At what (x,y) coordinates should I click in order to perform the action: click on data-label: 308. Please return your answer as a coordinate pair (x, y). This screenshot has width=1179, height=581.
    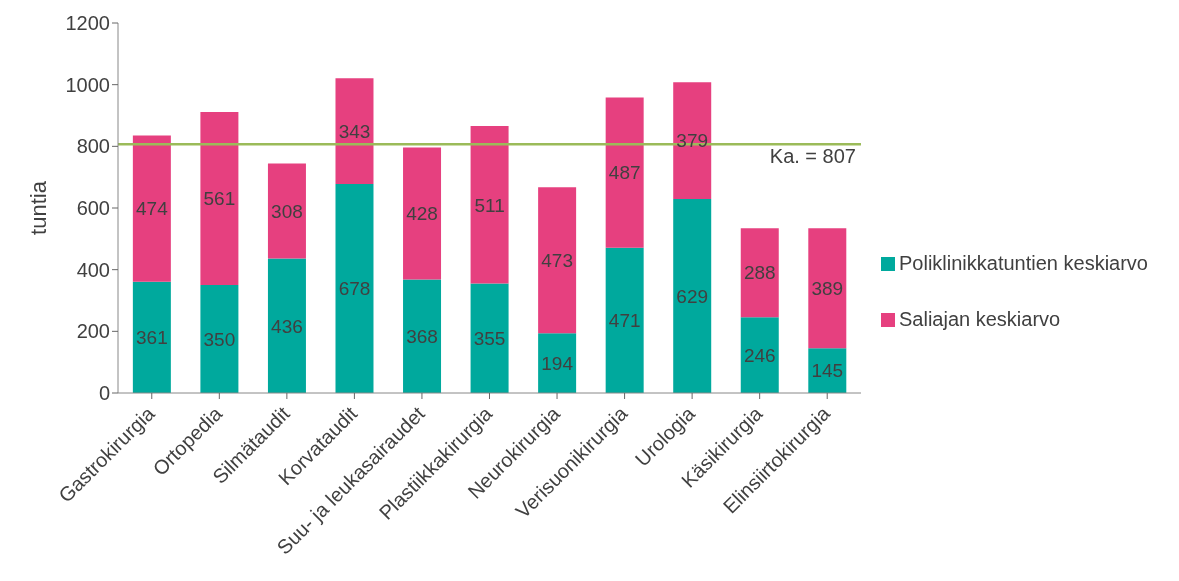
    Looking at the image, I should click on (287, 211).